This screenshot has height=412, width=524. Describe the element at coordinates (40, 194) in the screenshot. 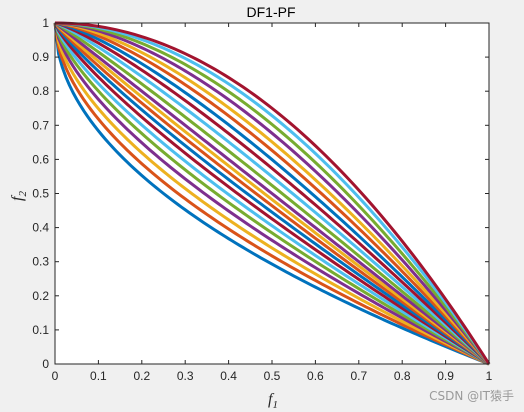

I see `y-tick-label: 0.5` at that location.